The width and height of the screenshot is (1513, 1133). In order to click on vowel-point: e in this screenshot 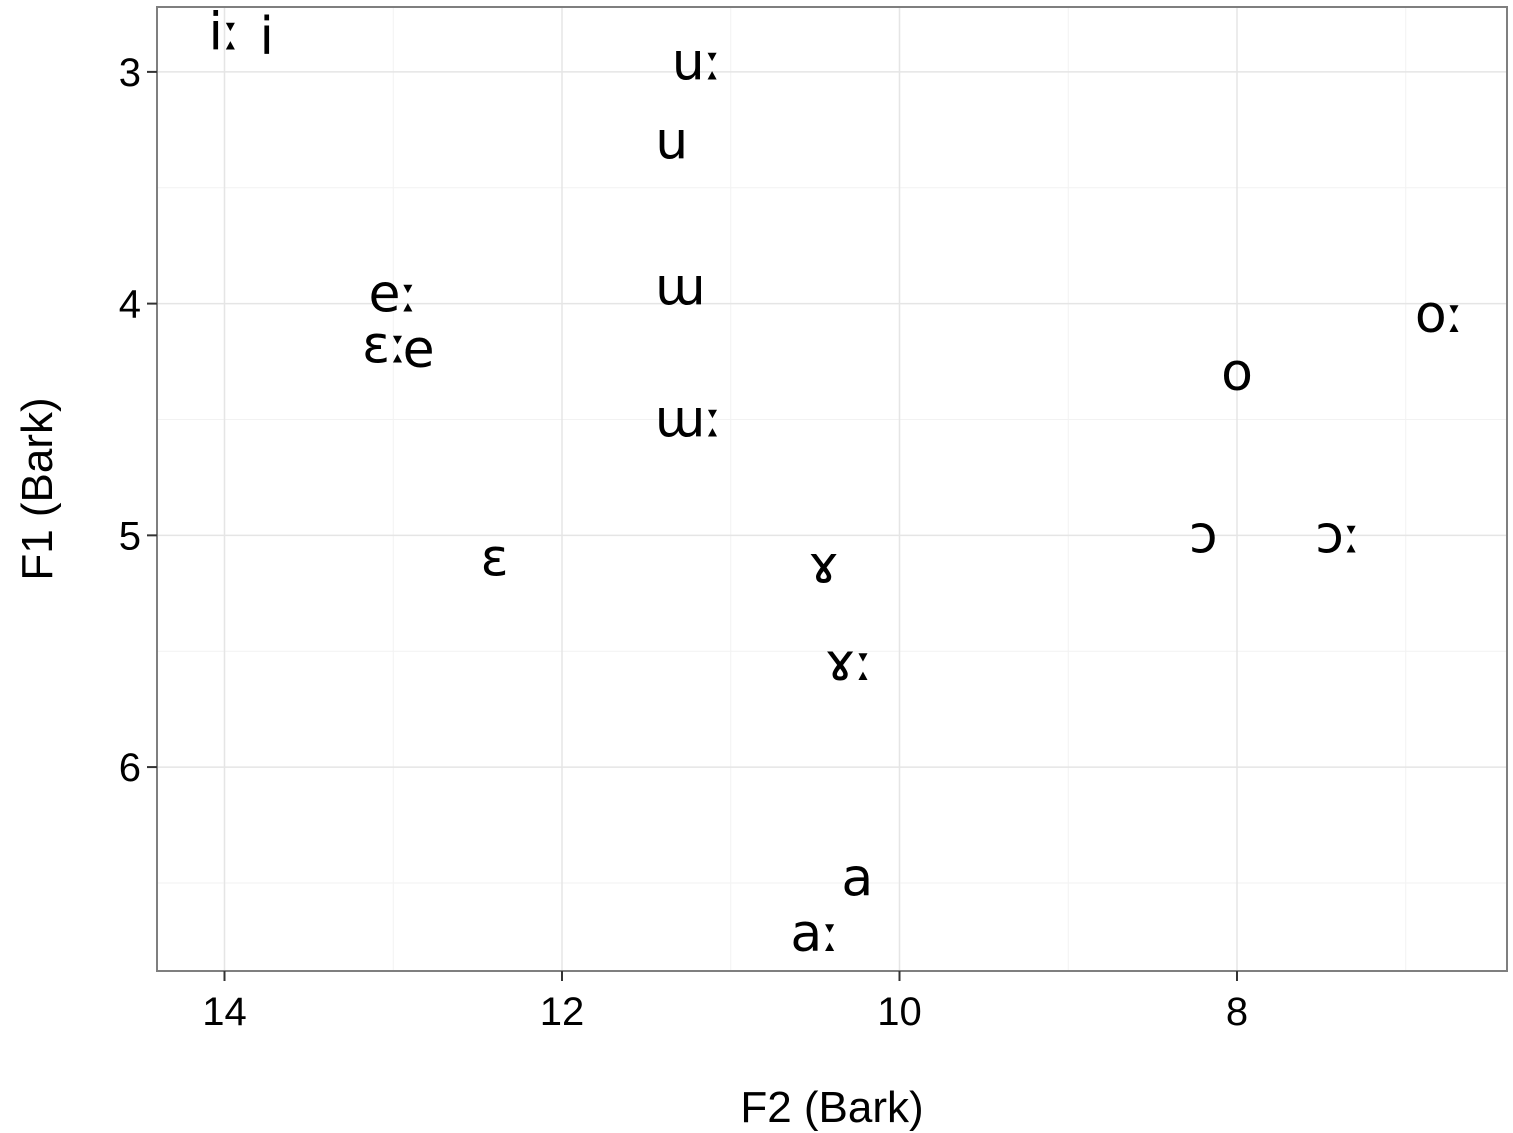, I will do `click(419, 350)`.